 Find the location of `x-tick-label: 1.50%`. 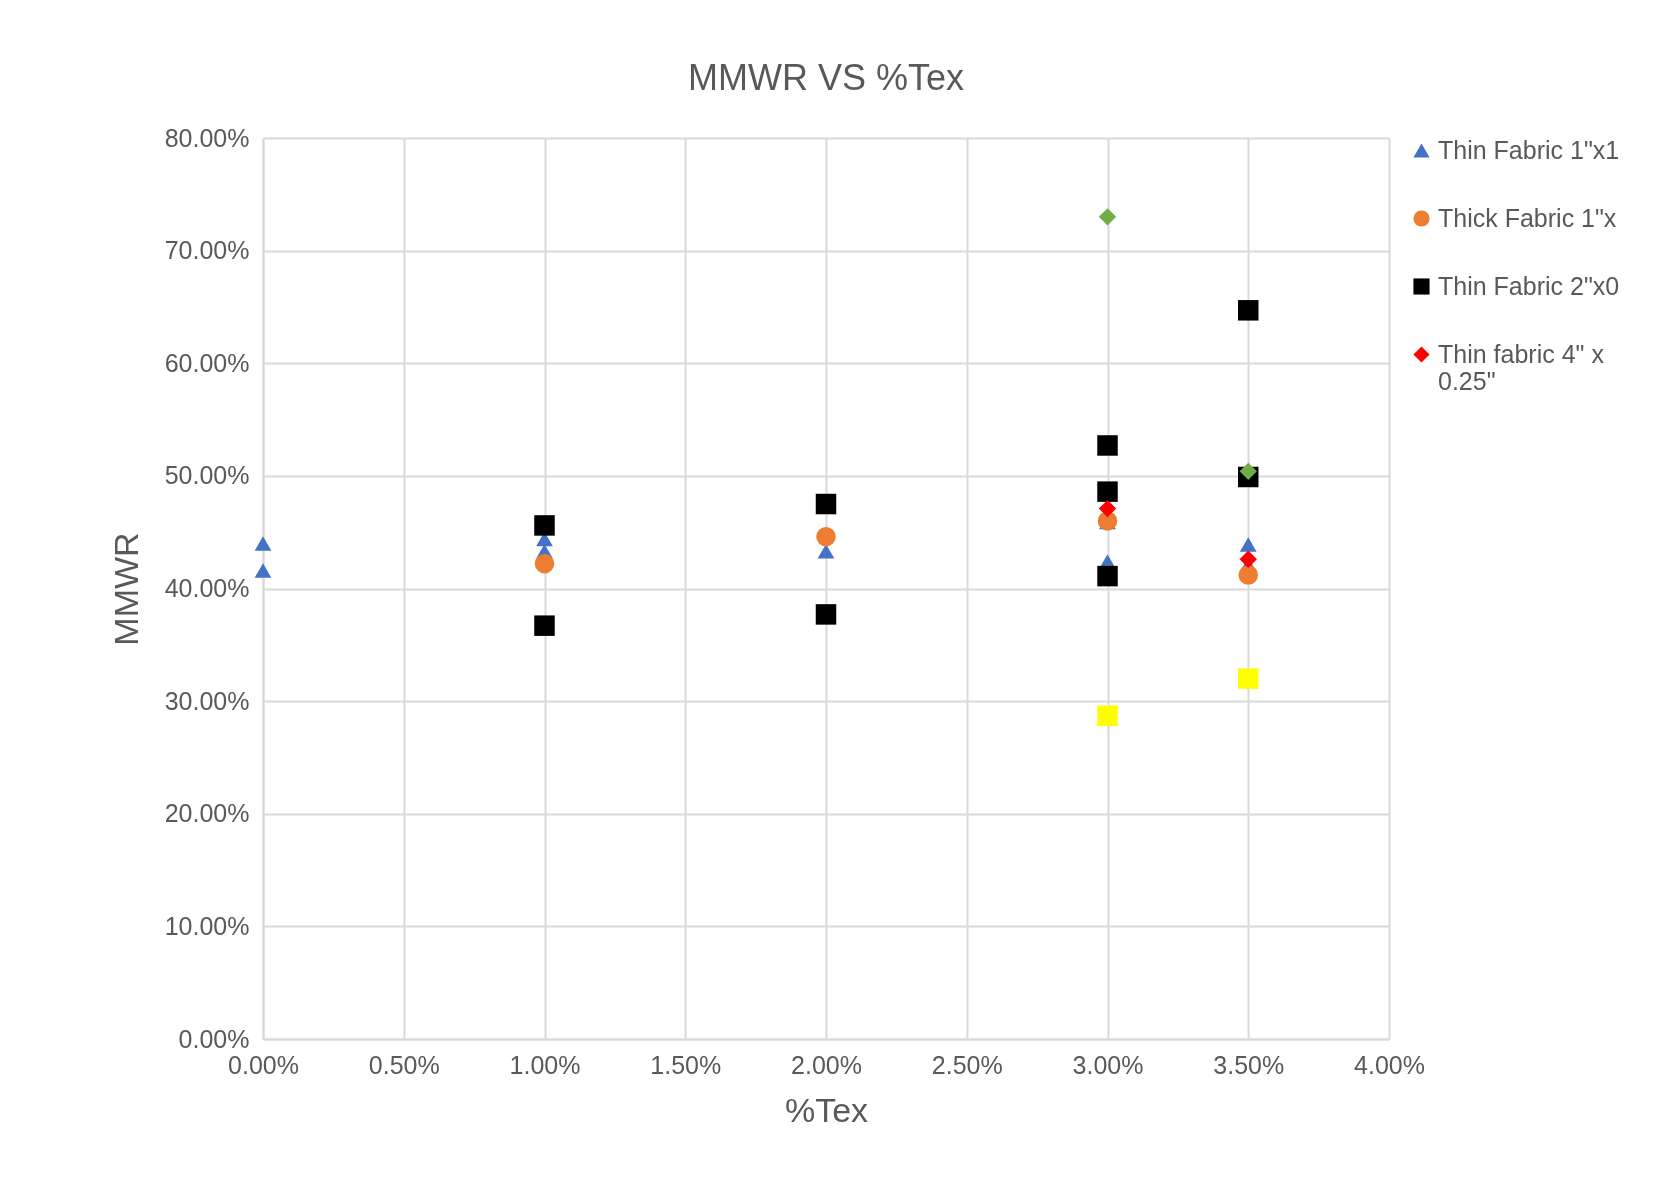

x-tick-label: 1.50% is located at coordinates (686, 1064).